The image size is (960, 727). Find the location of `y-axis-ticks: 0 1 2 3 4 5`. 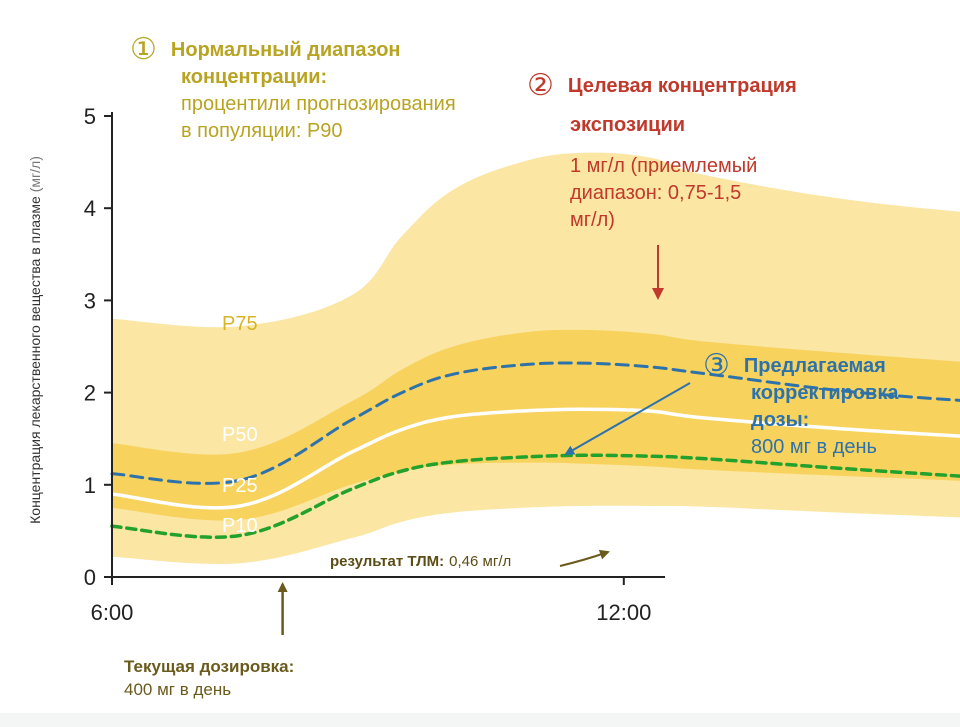

y-axis-ticks: 0 1 2 3 4 5 is located at coordinates (98, 347).